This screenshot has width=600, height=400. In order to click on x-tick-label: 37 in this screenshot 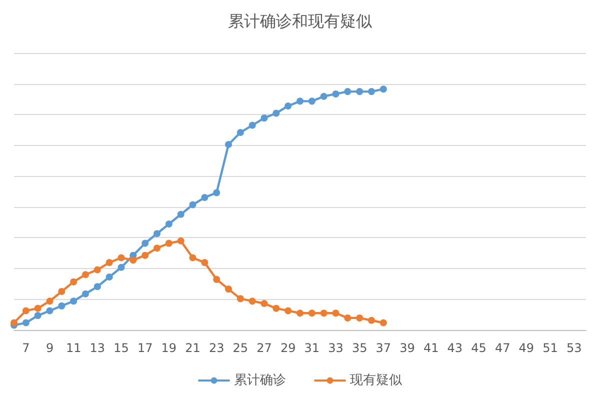, I will do `click(384, 348)`.